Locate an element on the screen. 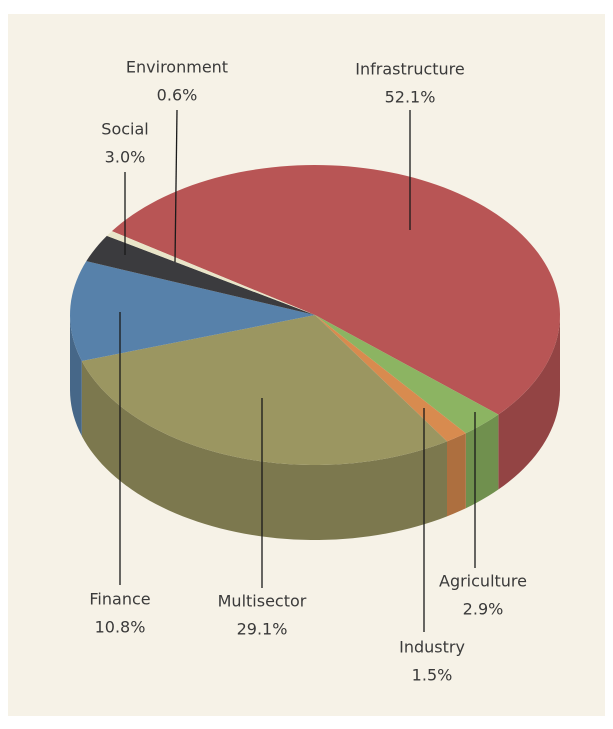  value-label: 1.5% is located at coordinates (432, 675).